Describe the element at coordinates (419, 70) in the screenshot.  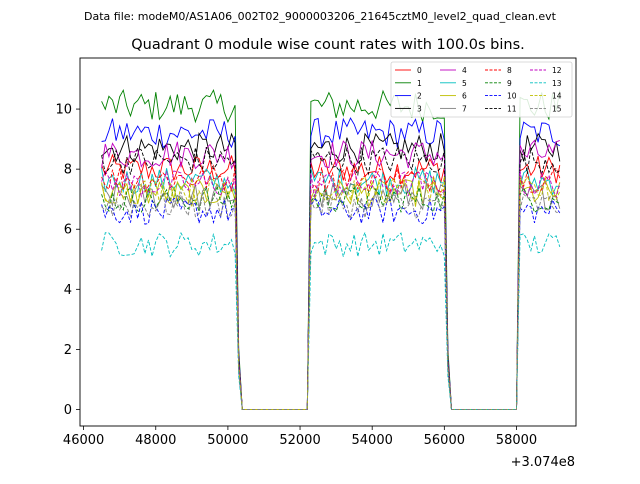
I see `legend-label-0: 0` at that location.